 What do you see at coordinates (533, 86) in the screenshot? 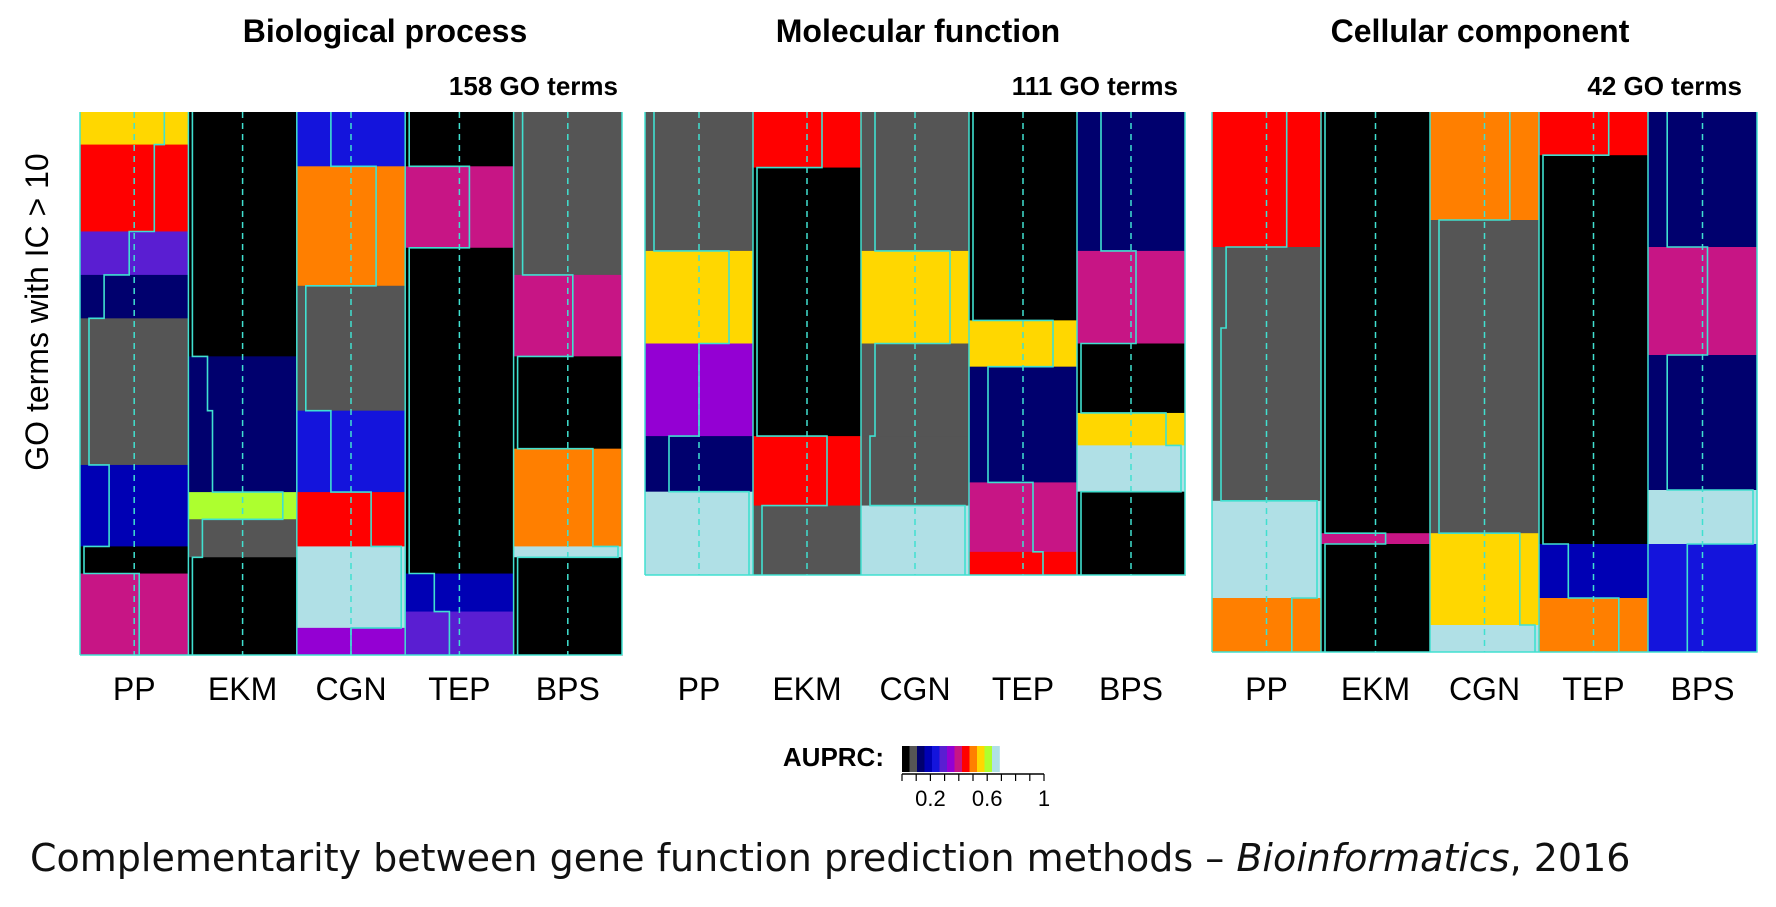
I see `panel-subtitle: 158 GO terms` at bounding box center [533, 86].